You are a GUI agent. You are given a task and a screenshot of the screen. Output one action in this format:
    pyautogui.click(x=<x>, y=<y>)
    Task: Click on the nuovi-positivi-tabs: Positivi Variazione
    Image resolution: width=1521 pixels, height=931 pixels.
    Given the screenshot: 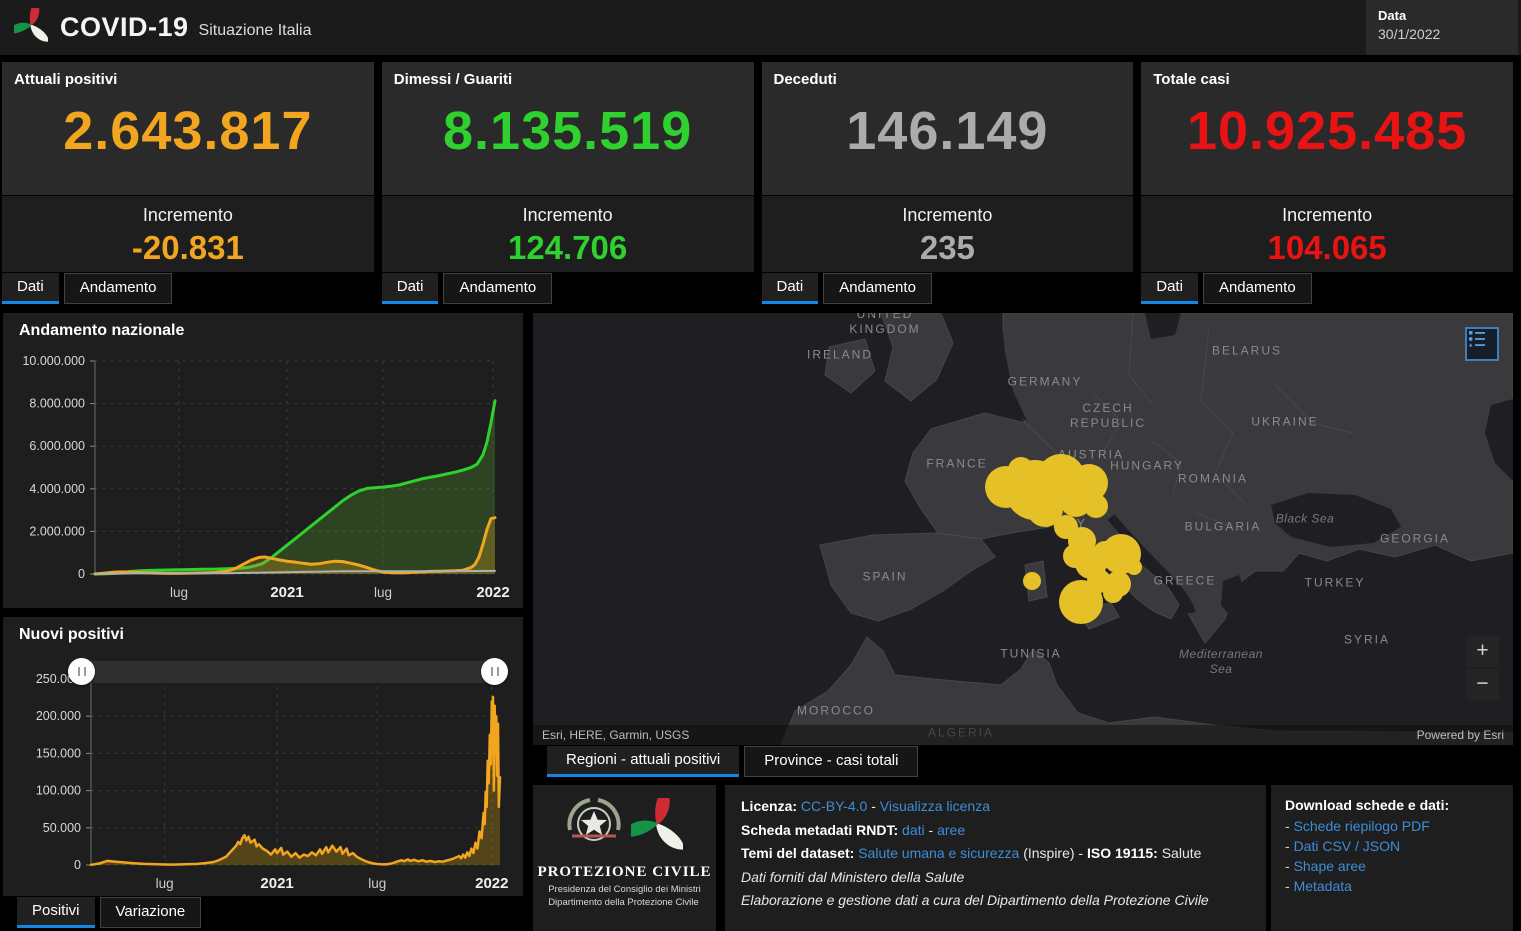 What is the action you would take?
    pyautogui.click(x=109, y=912)
    